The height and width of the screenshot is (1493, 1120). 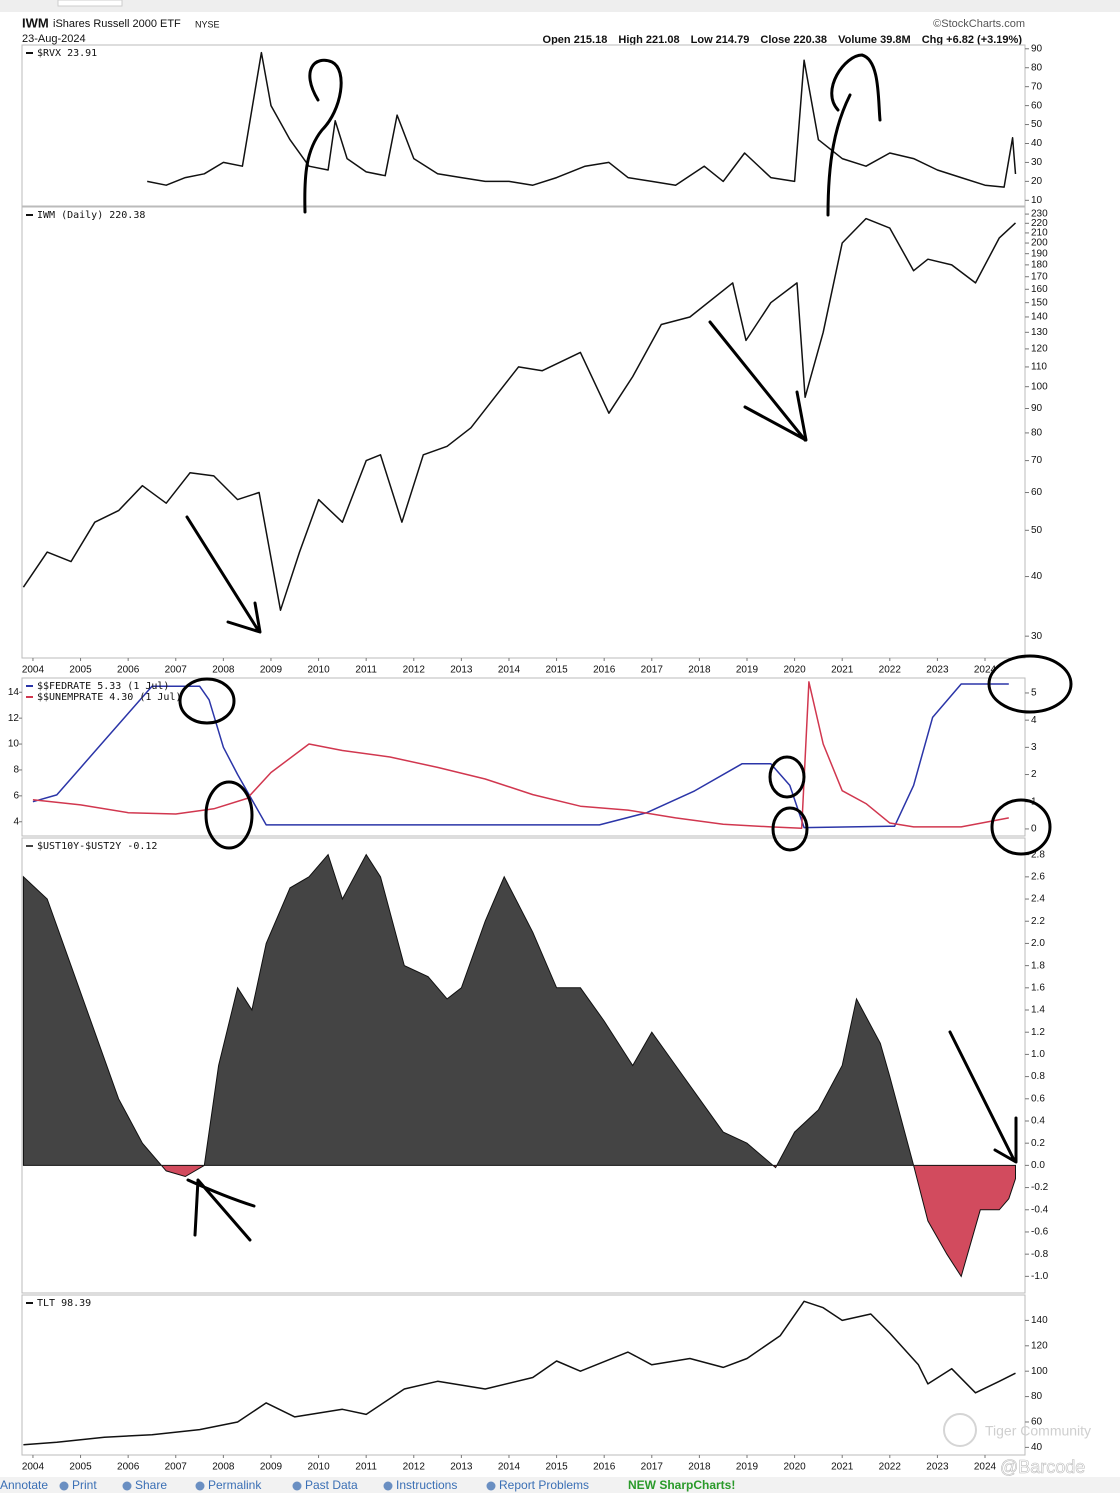 What do you see at coordinates (1040, 1232) in the screenshot?
I see `y-tick-label: -0.6` at bounding box center [1040, 1232].